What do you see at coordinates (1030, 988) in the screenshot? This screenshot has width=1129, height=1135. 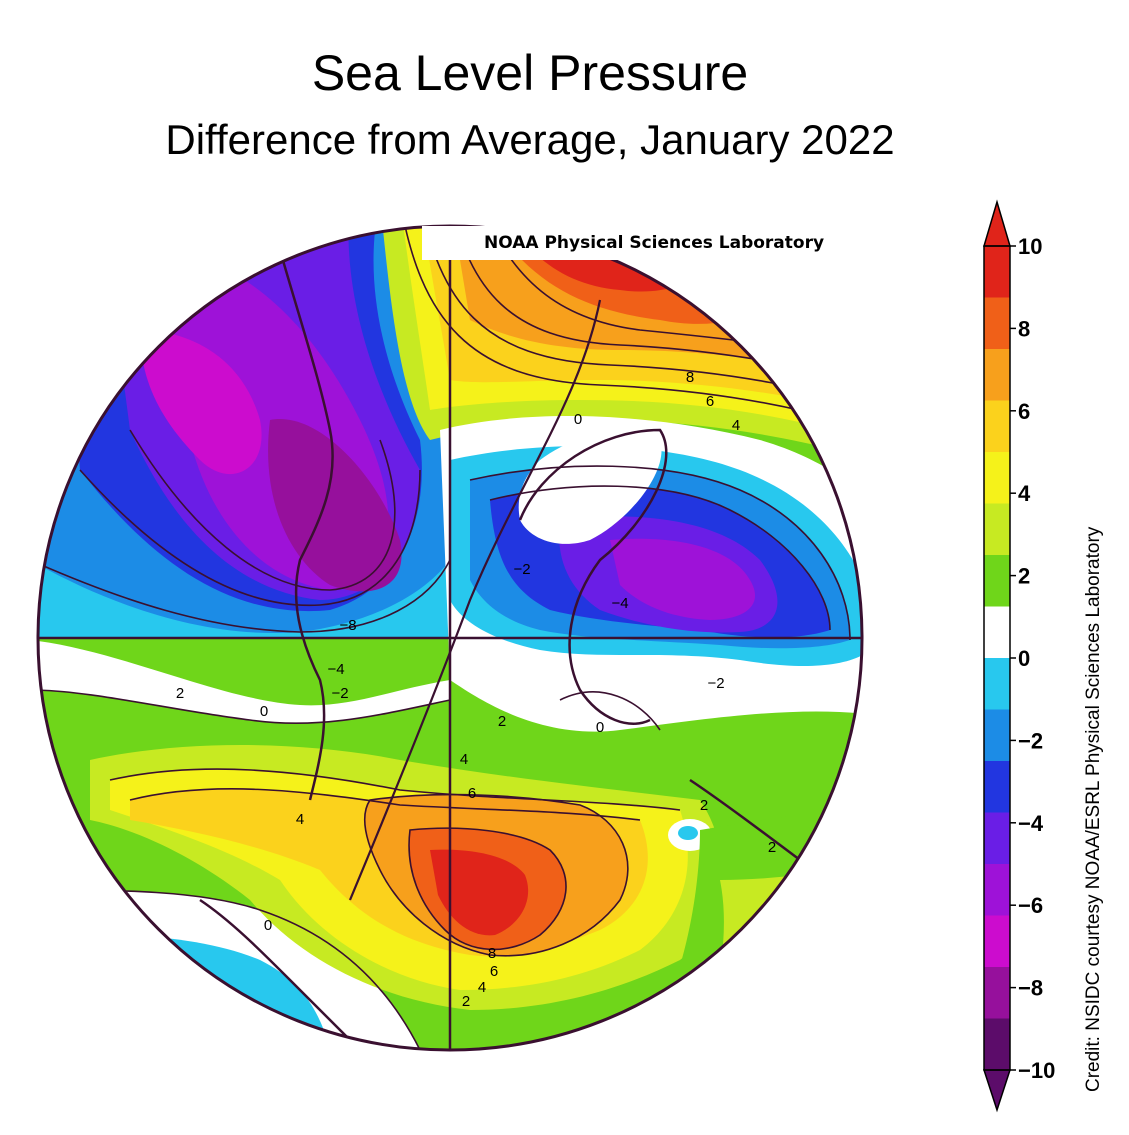 I see `colorbar-tick-label: −8` at bounding box center [1030, 988].